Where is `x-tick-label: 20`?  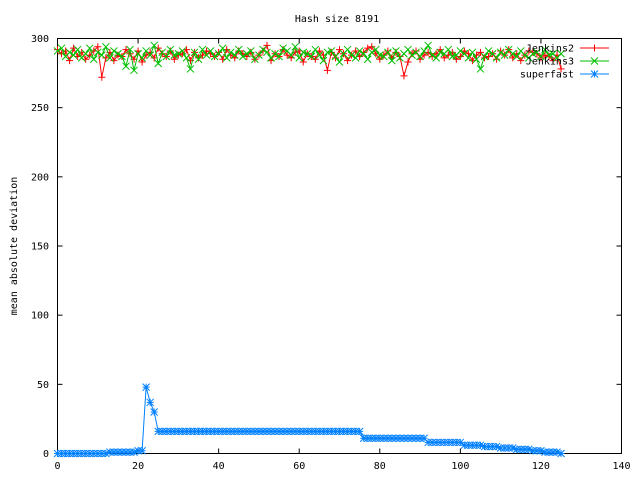 x-tick-label: 20 is located at coordinates (138, 466).